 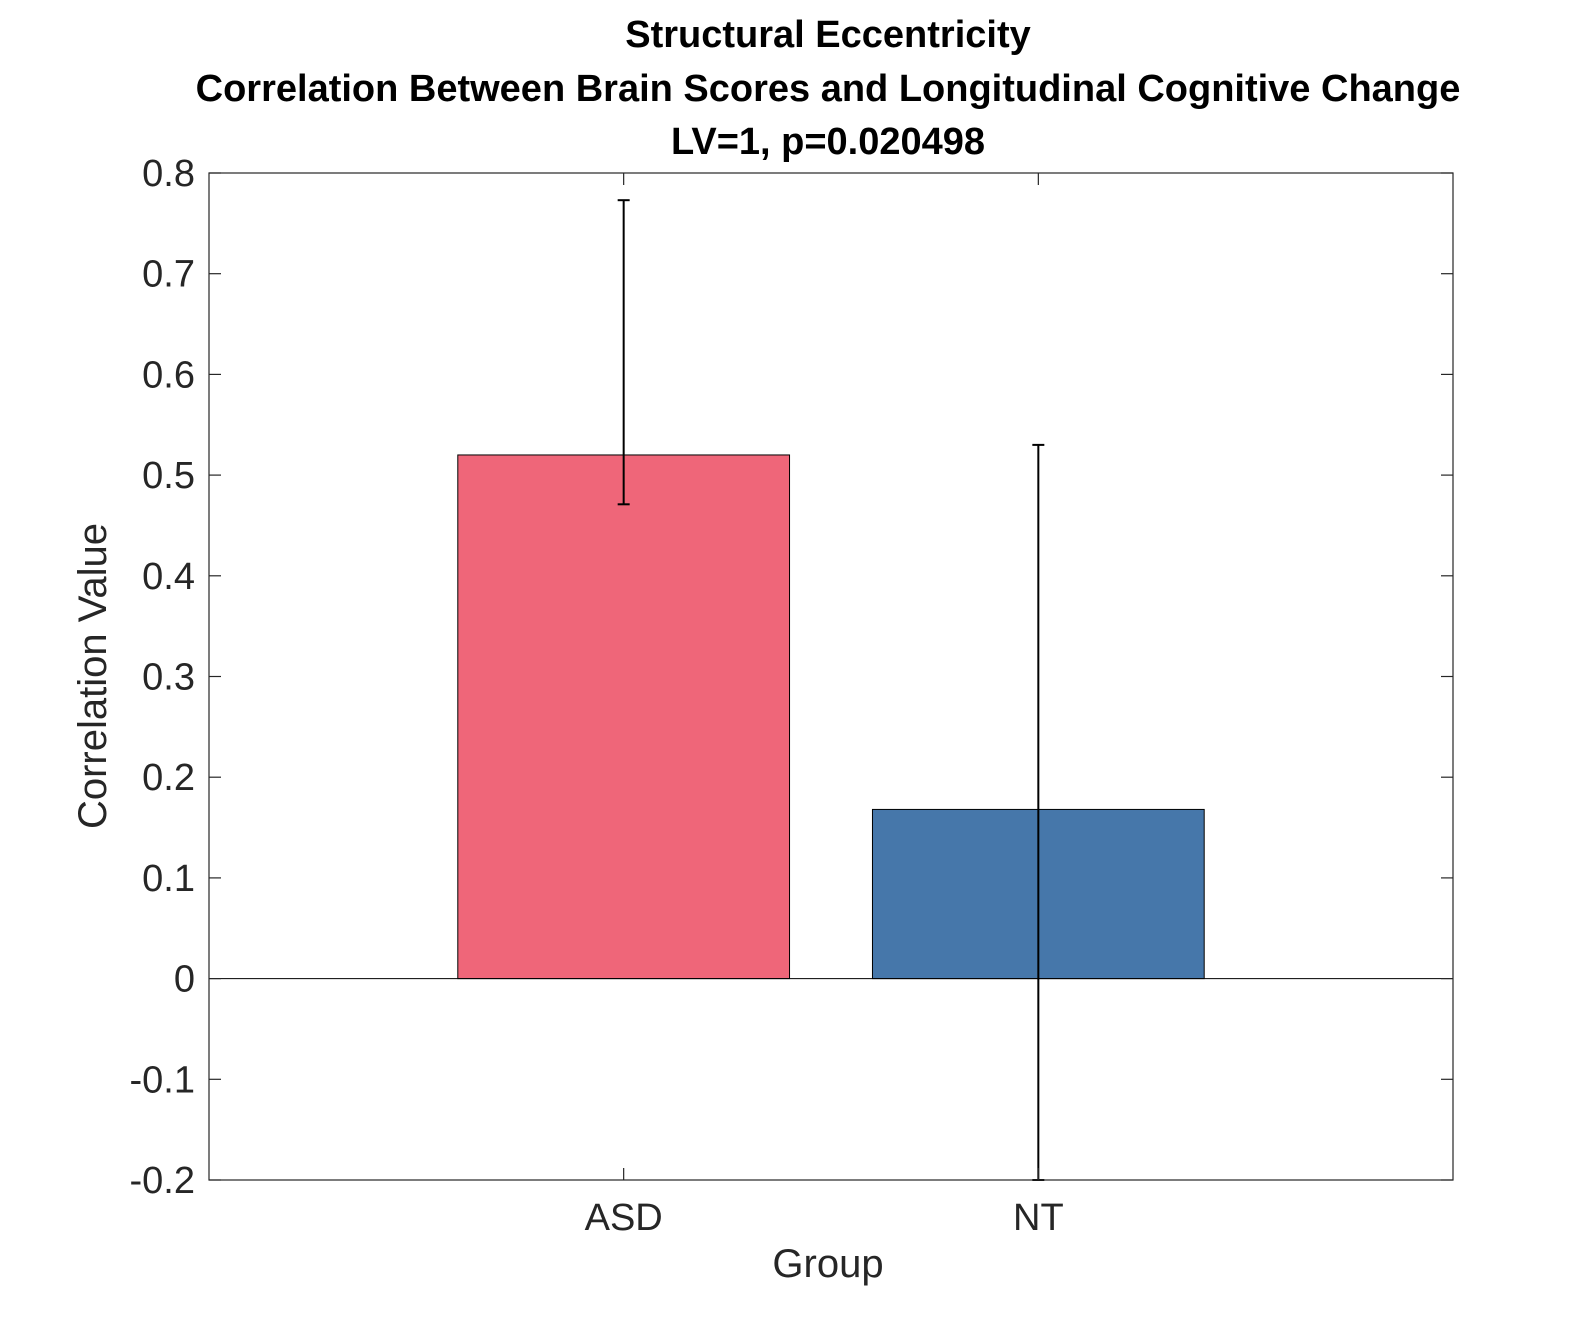 I want to click on y-tick-label: 0.5, so click(x=168, y=476).